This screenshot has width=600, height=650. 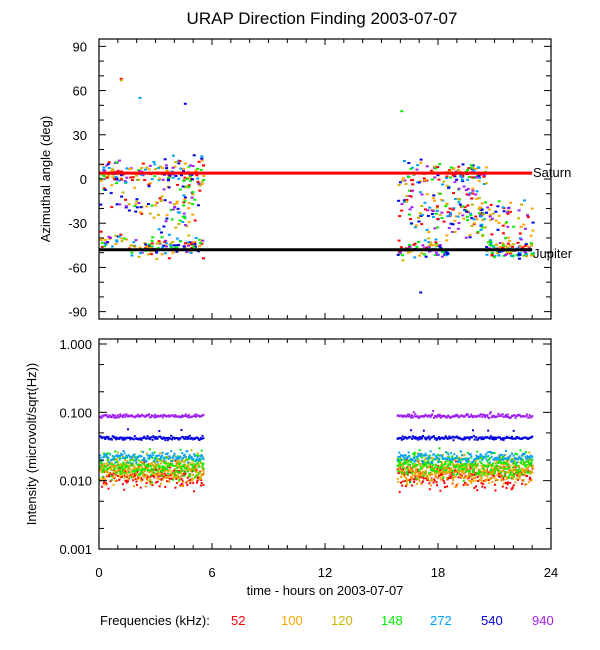 What do you see at coordinates (238, 620) in the screenshot?
I see `legend-item-52: 52` at bounding box center [238, 620].